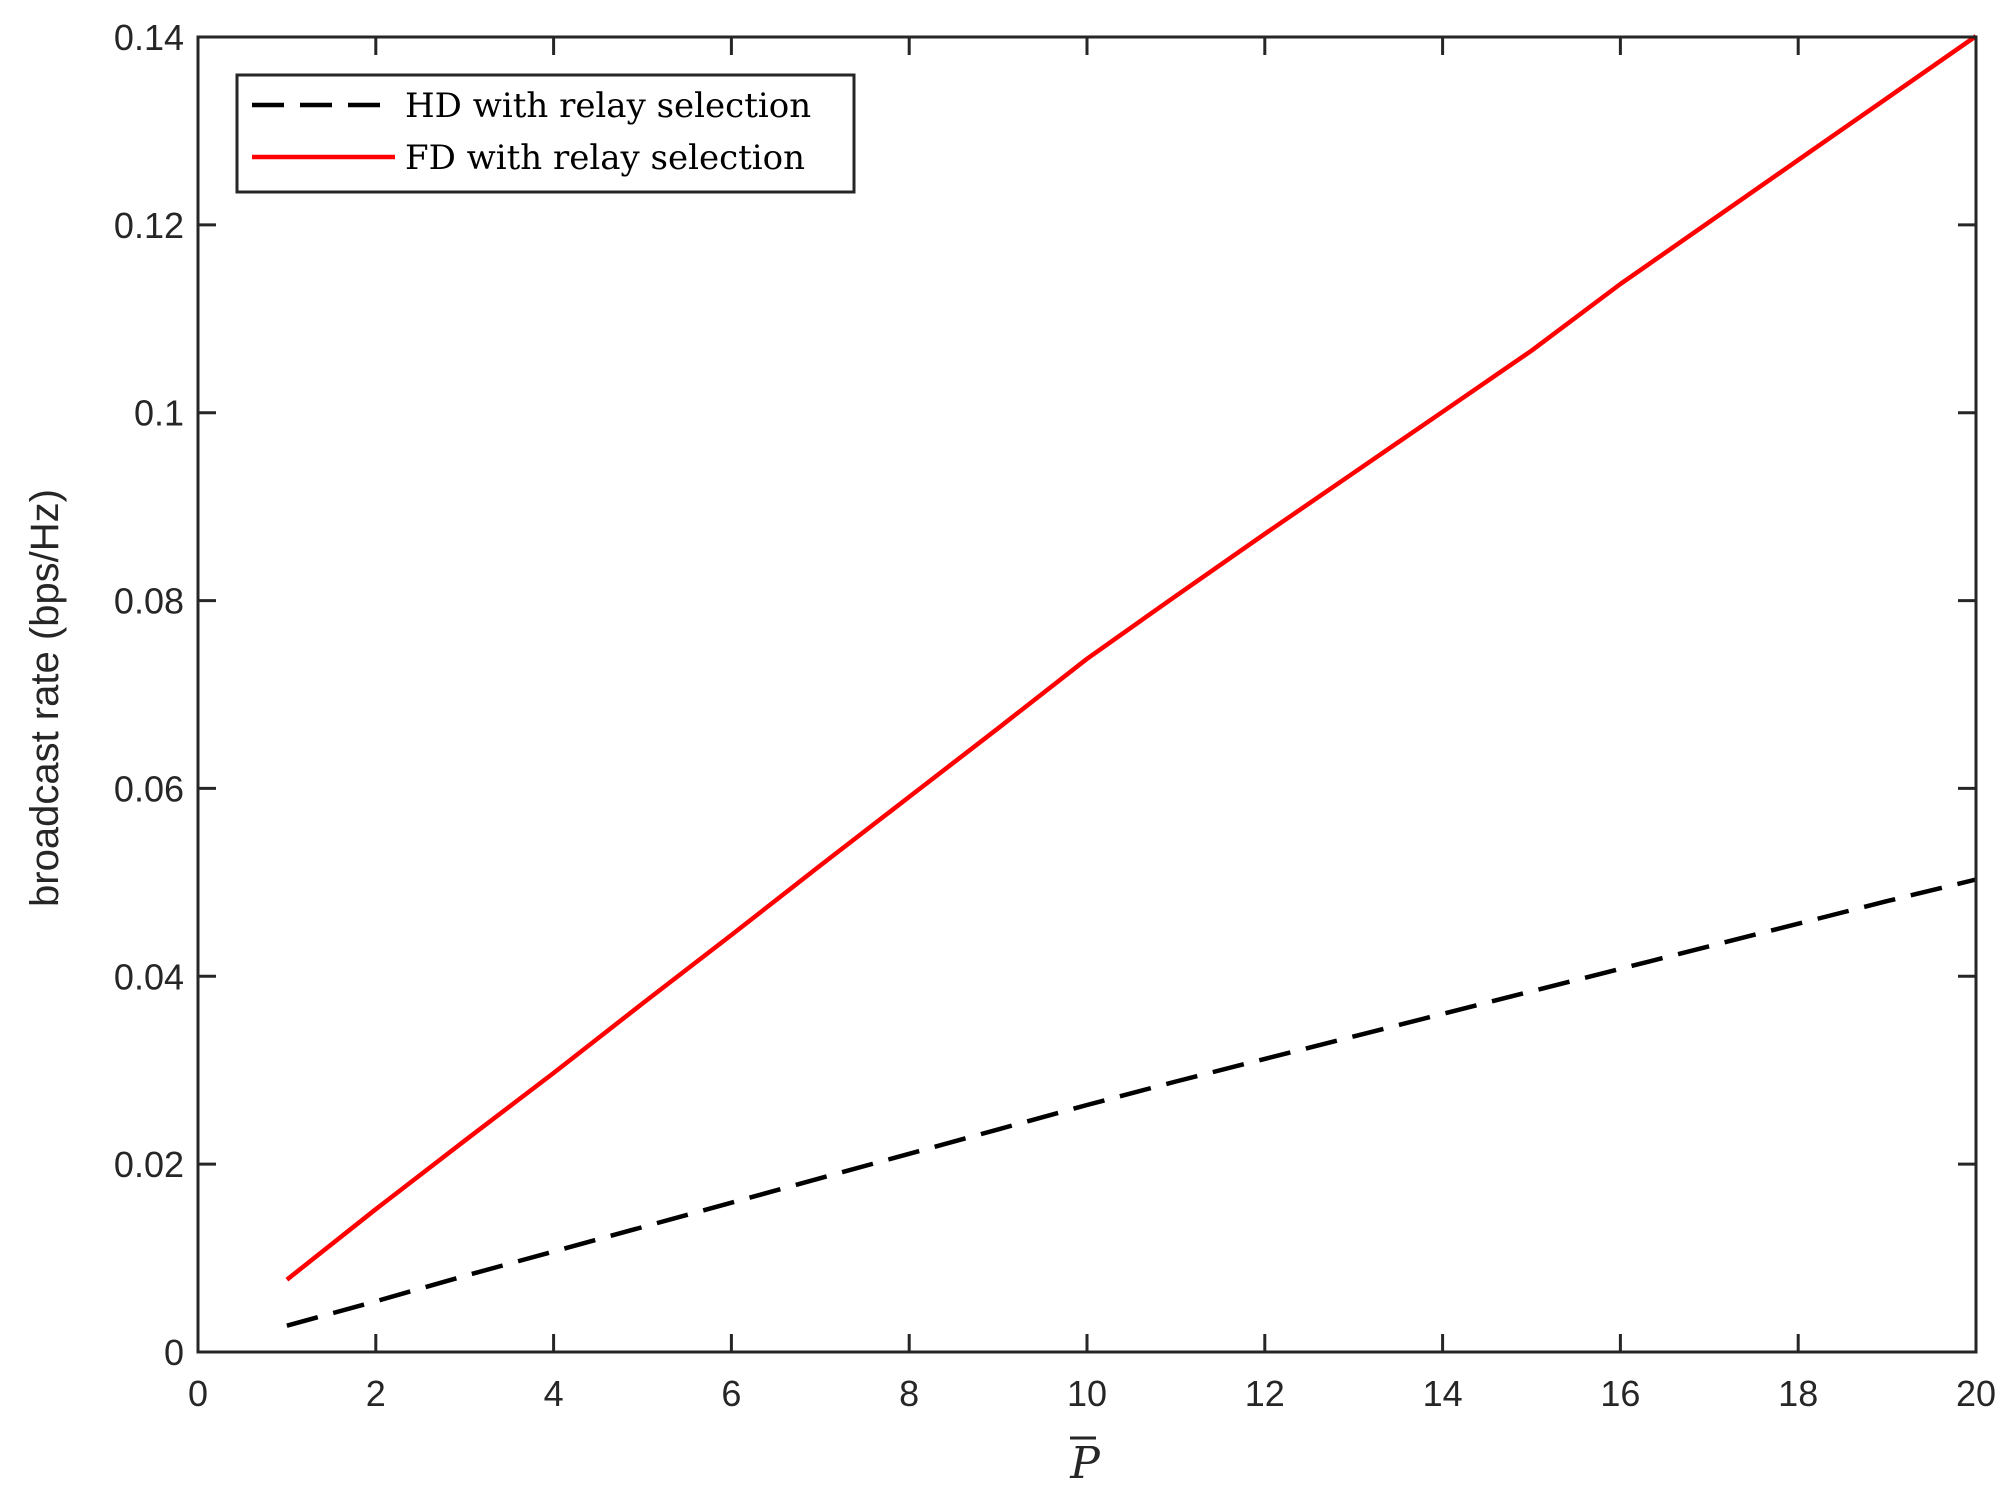  What do you see at coordinates (149, 225) in the screenshot?
I see `y-tick-label: 0.12` at bounding box center [149, 225].